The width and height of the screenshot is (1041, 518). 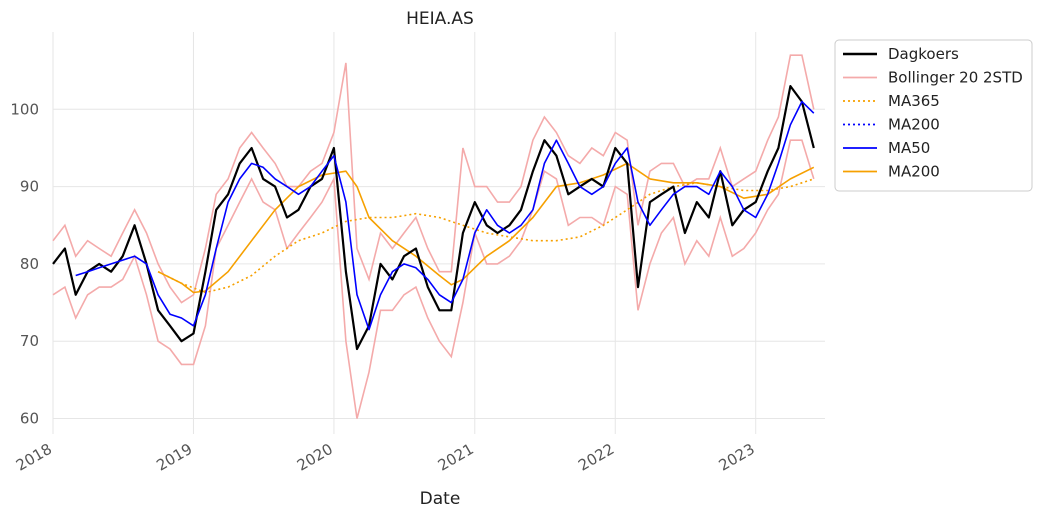 I want to click on x-tick-label: 2023, so click(x=737, y=457).